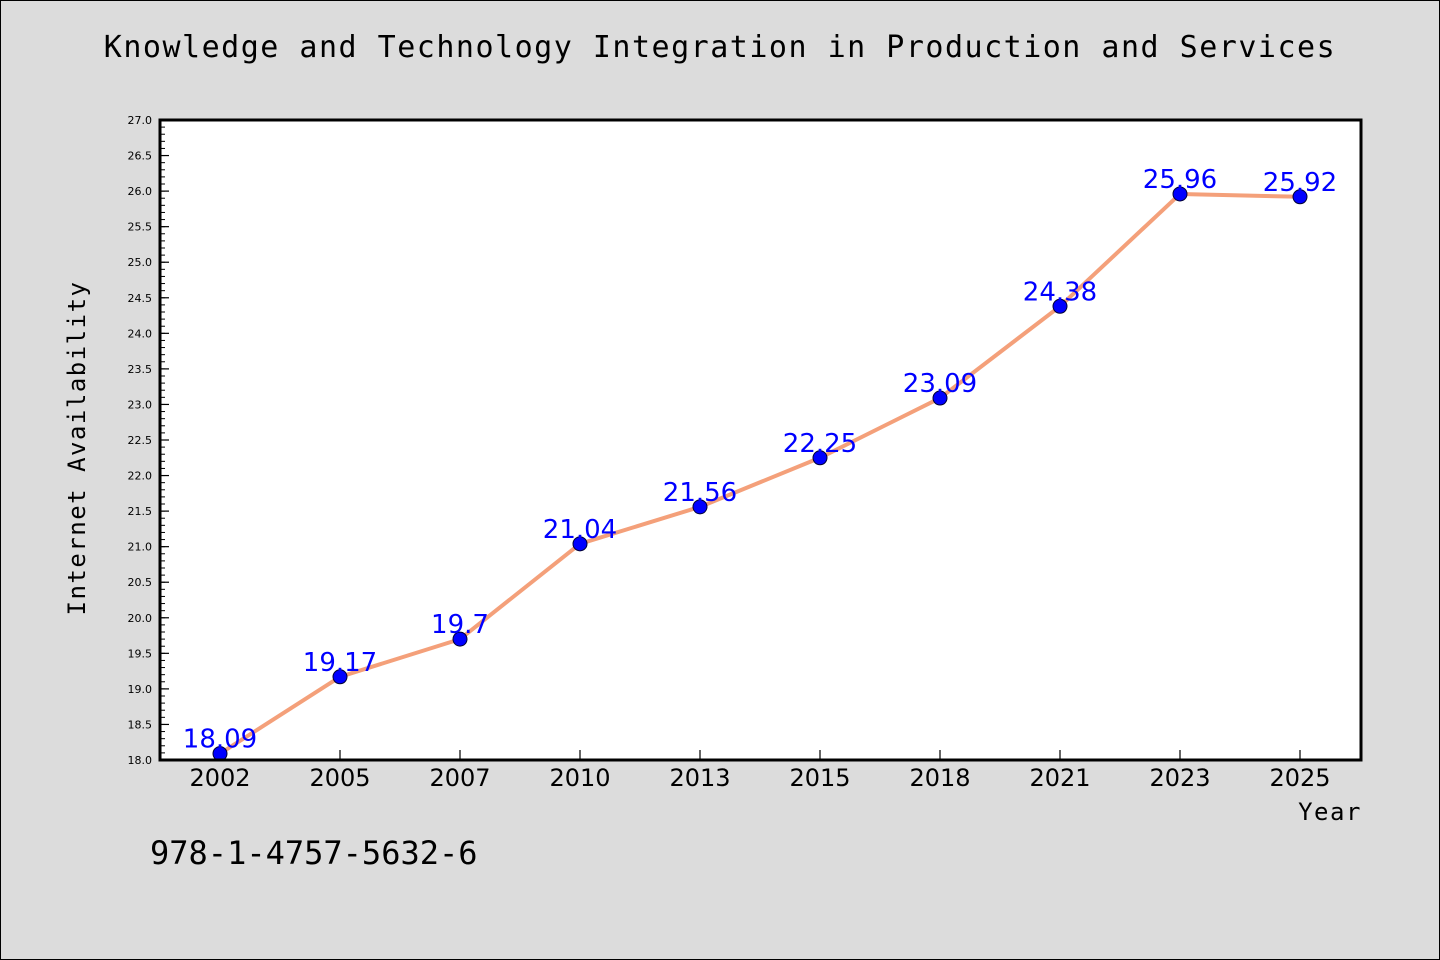 The image size is (1440, 960). What do you see at coordinates (1059, 778) in the screenshot?
I see `x-tick-label: 2021` at bounding box center [1059, 778].